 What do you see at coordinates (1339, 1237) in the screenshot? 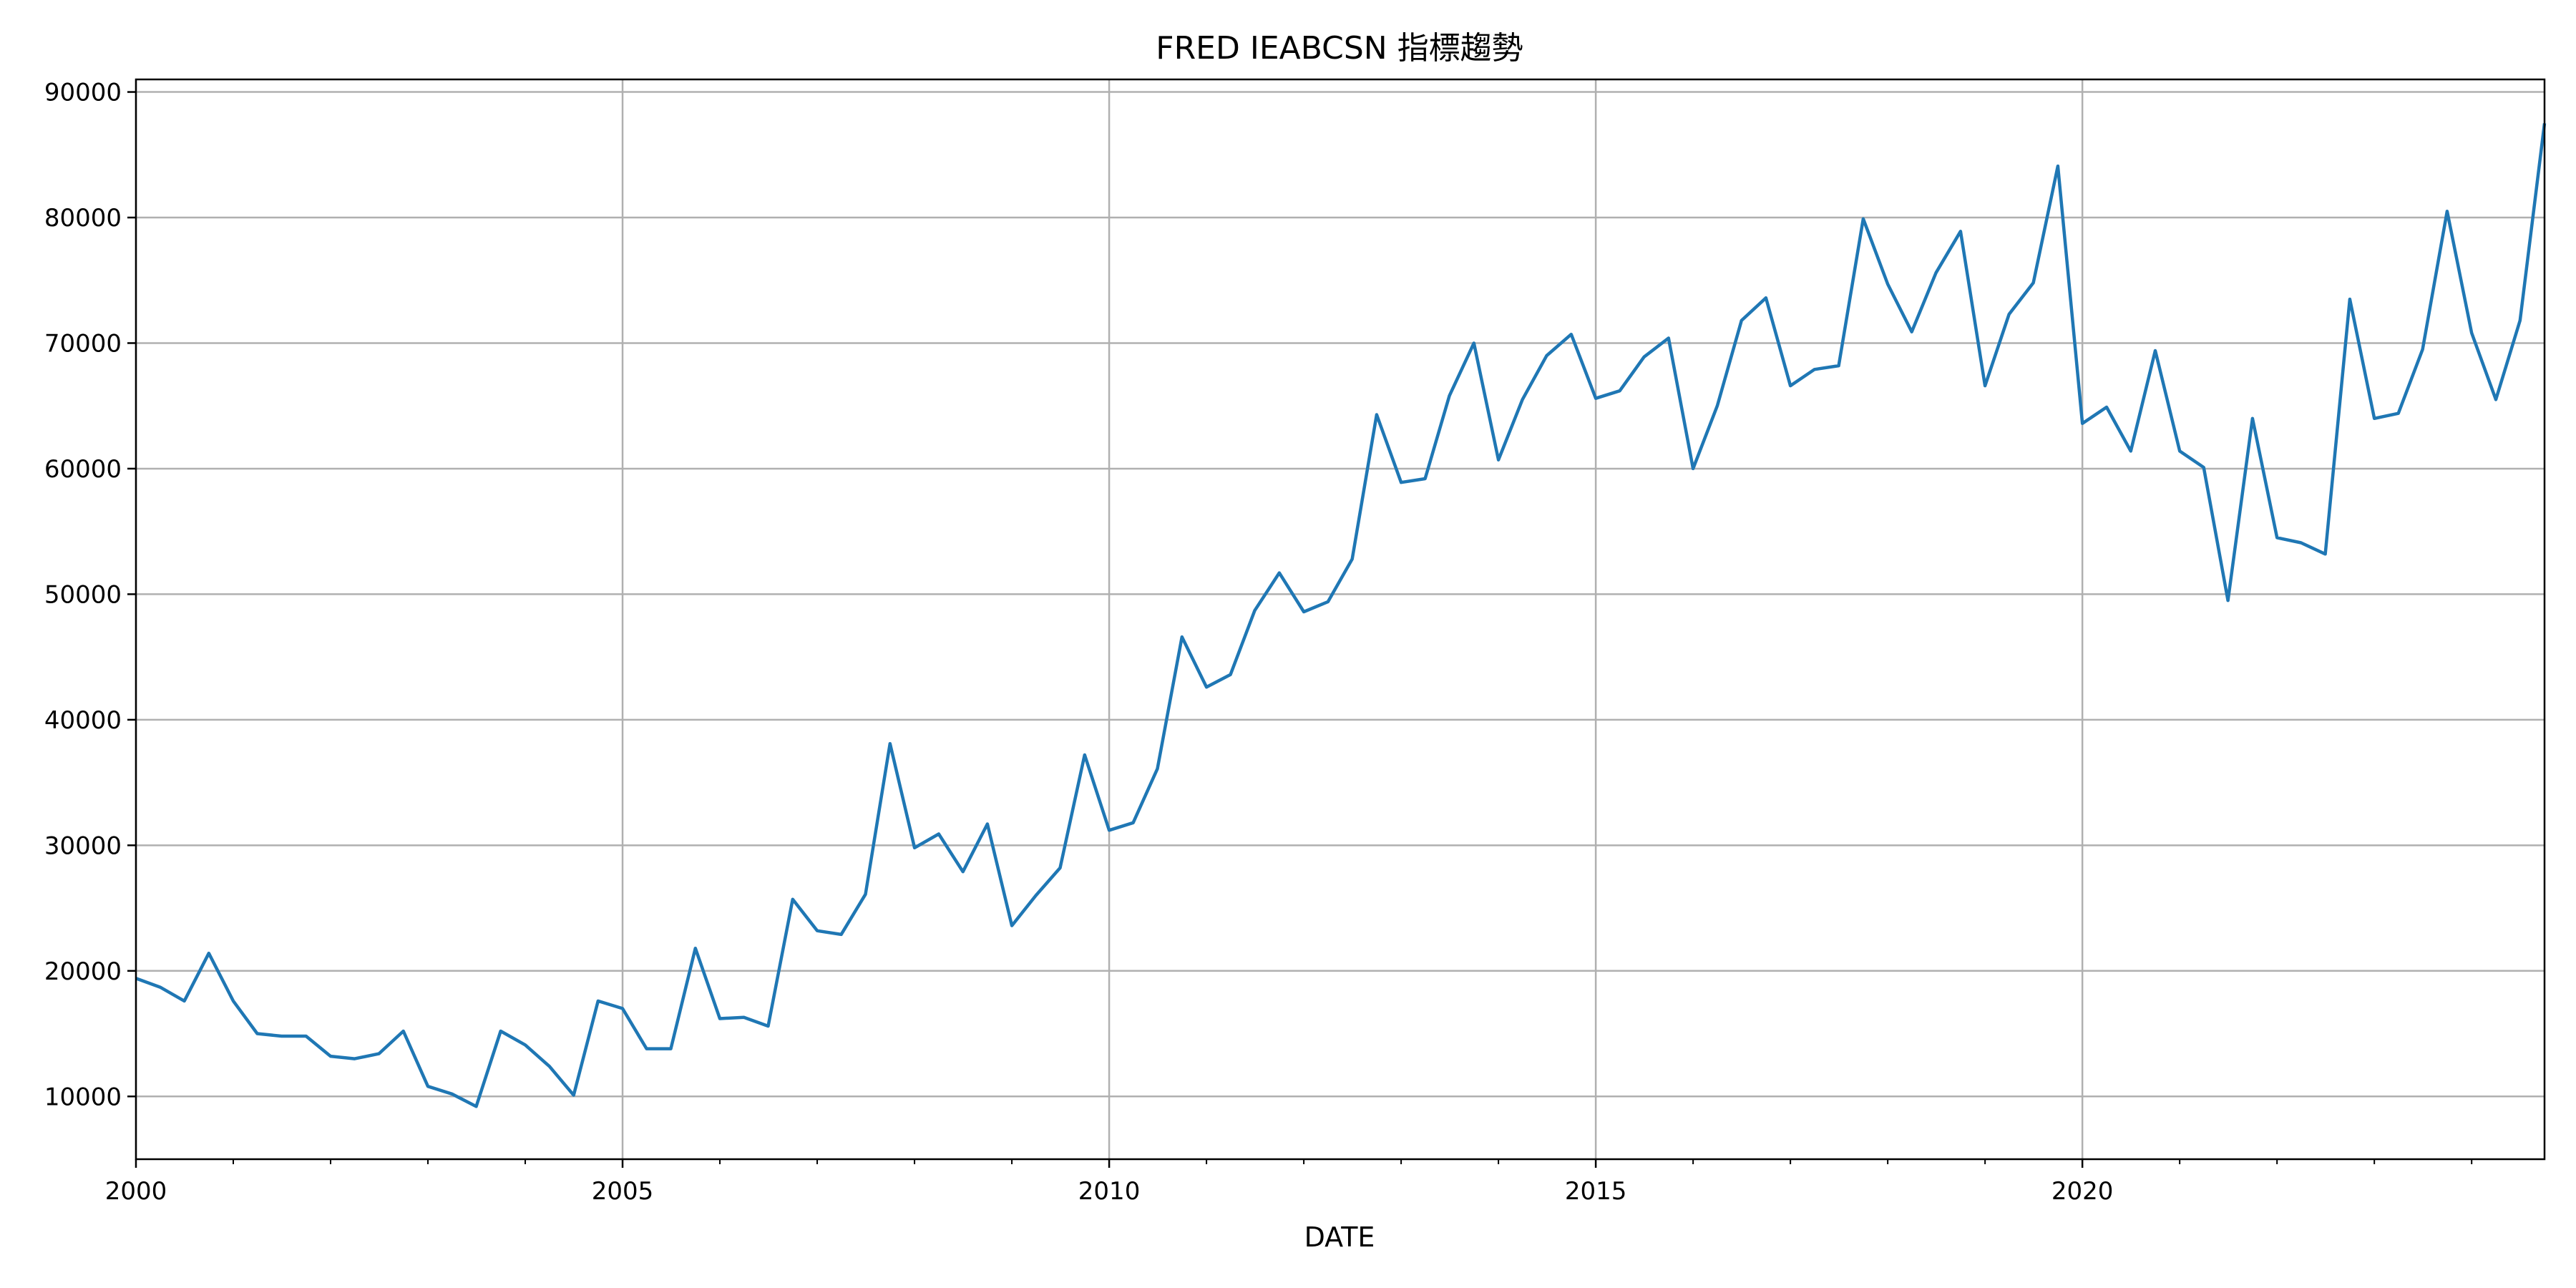
I see `x-axis-title: DATE` at bounding box center [1339, 1237].